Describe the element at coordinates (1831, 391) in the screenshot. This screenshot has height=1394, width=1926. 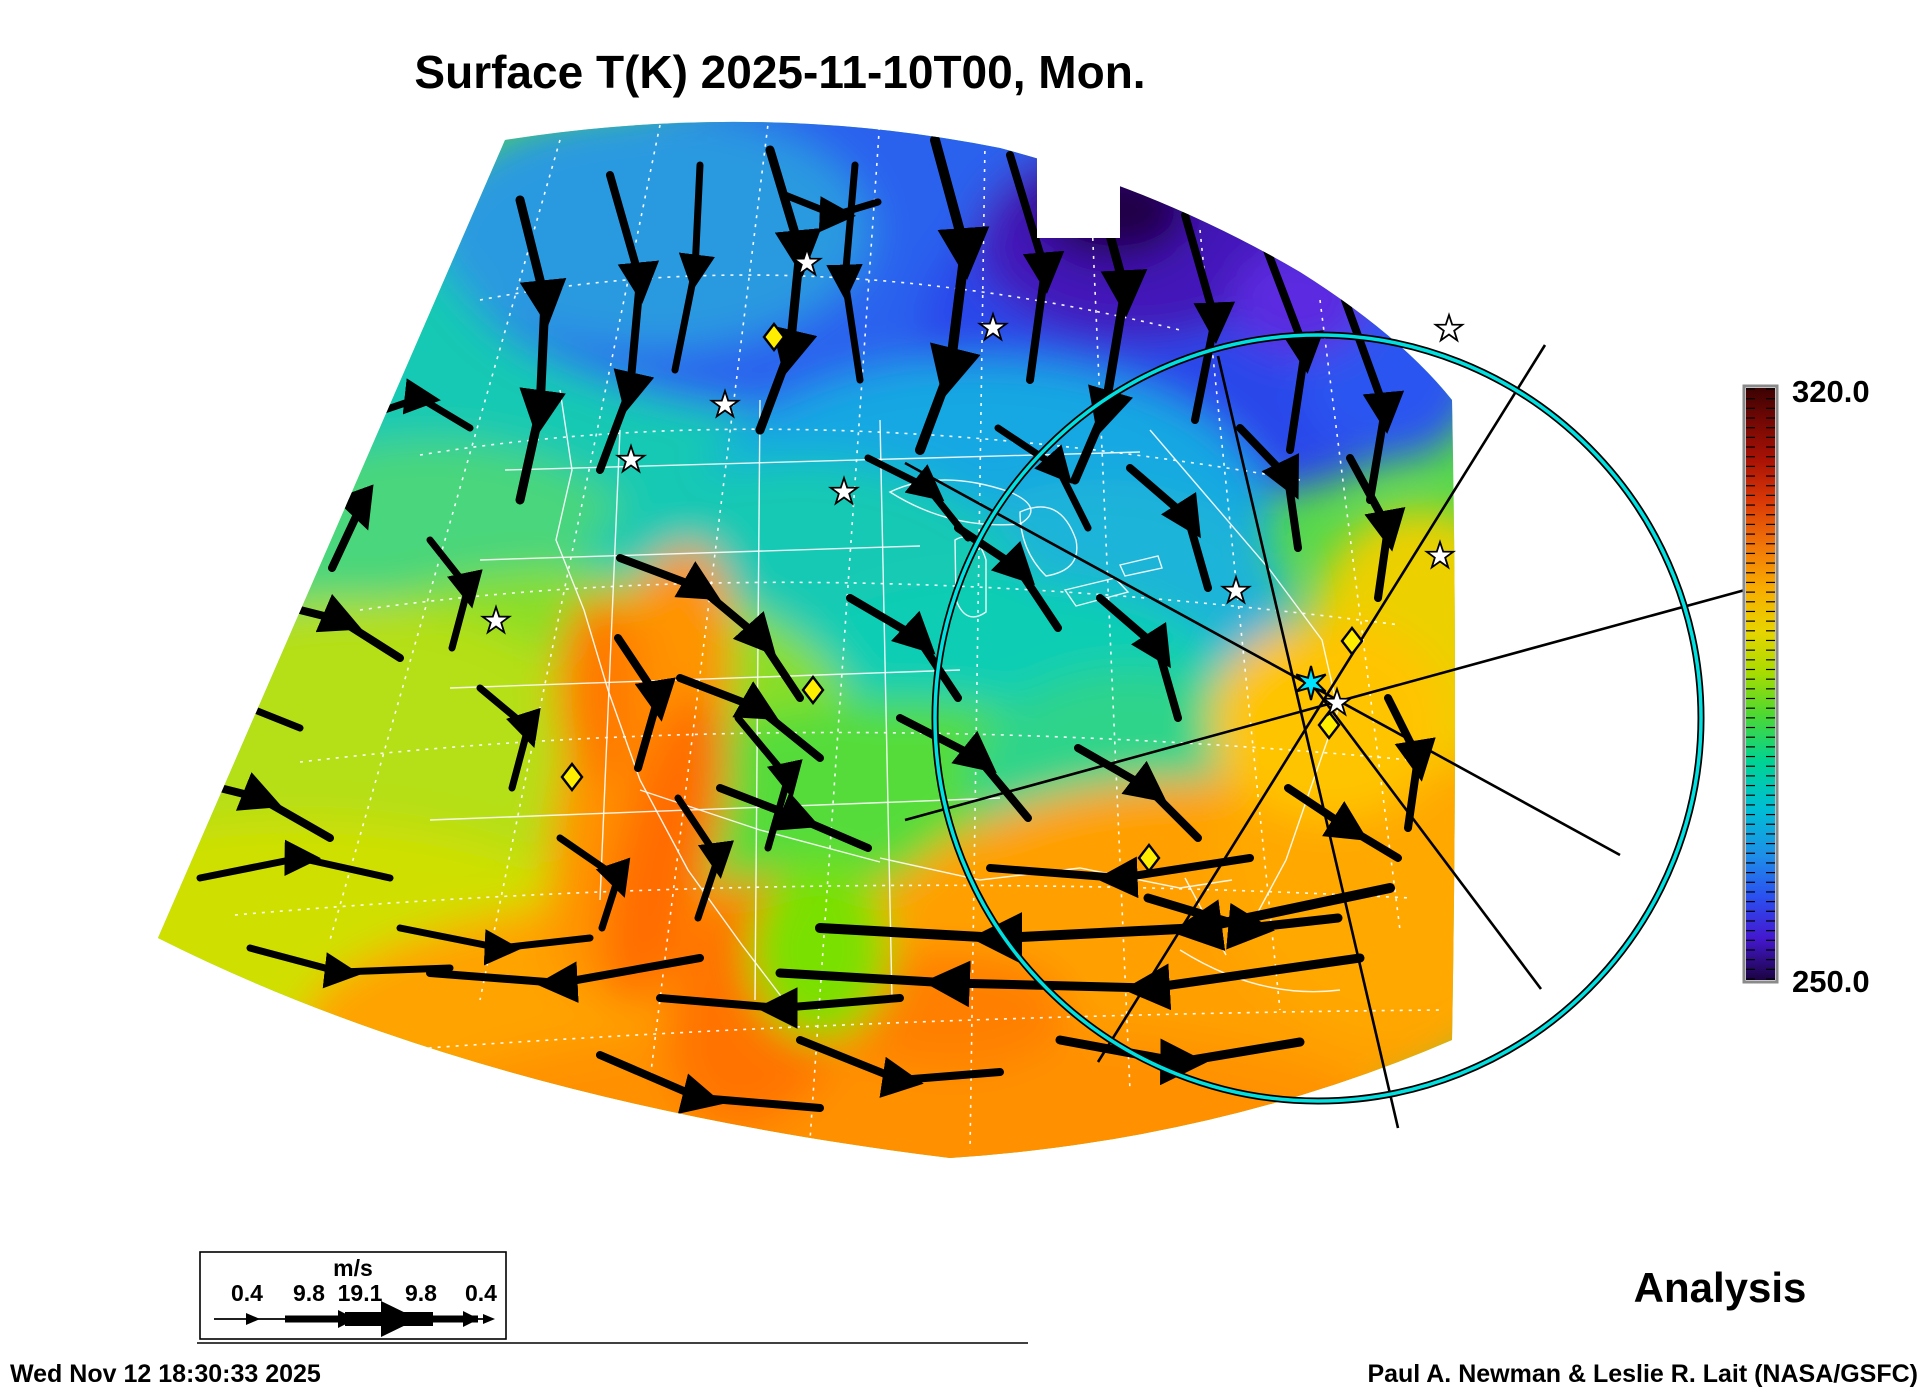
I see `colorbar-max-label: 320.0` at that location.